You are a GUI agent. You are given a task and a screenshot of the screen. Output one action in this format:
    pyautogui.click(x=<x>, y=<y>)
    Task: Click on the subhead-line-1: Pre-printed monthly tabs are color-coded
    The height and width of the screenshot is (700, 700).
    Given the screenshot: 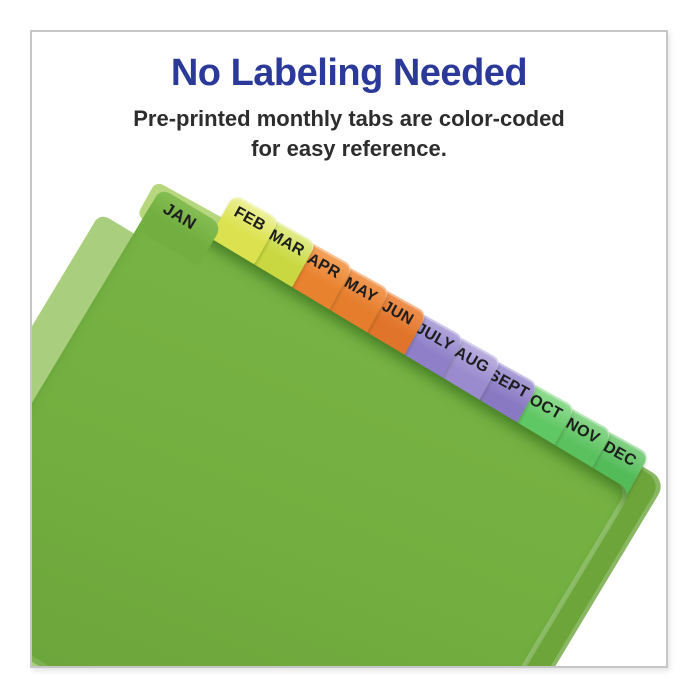 What is the action you would take?
    pyautogui.click(x=349, y=118)
    